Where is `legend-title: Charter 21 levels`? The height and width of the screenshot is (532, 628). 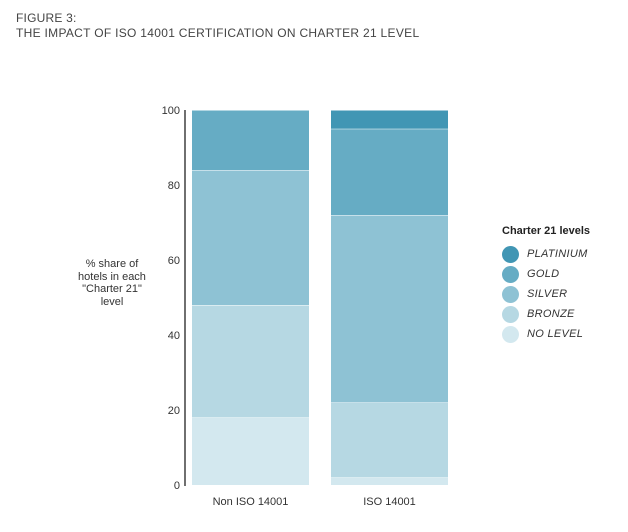 legend-title: Charter 21 levels is located at coordinates (546, 231).